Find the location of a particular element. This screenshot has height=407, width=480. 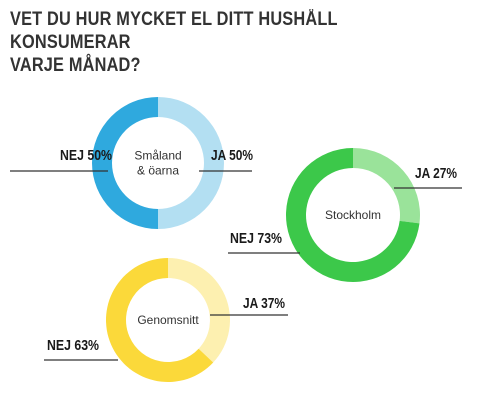

center-label: Stockholm is located at coordinates (353, 215).